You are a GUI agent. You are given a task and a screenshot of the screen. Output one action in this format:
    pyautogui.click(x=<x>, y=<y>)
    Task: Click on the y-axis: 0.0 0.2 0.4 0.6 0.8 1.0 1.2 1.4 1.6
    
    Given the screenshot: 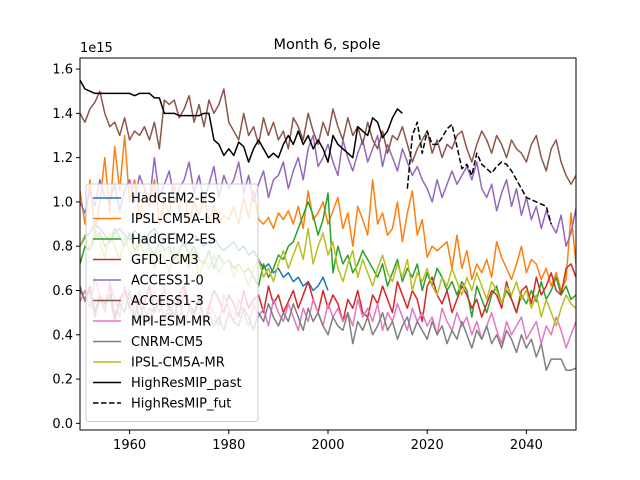 What is the action you would take?
    pyautogui.click(x=66, y=247)
    